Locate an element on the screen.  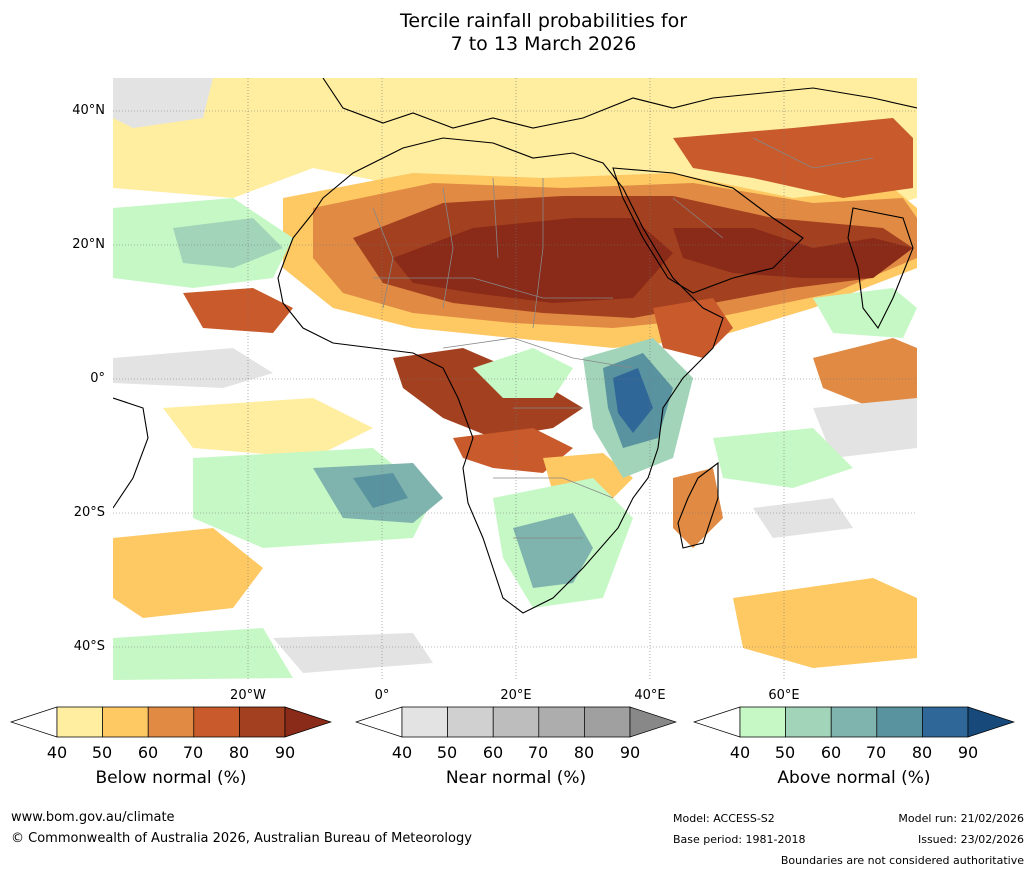
lat-label-0: 0° is located at coordinates (97, 378).